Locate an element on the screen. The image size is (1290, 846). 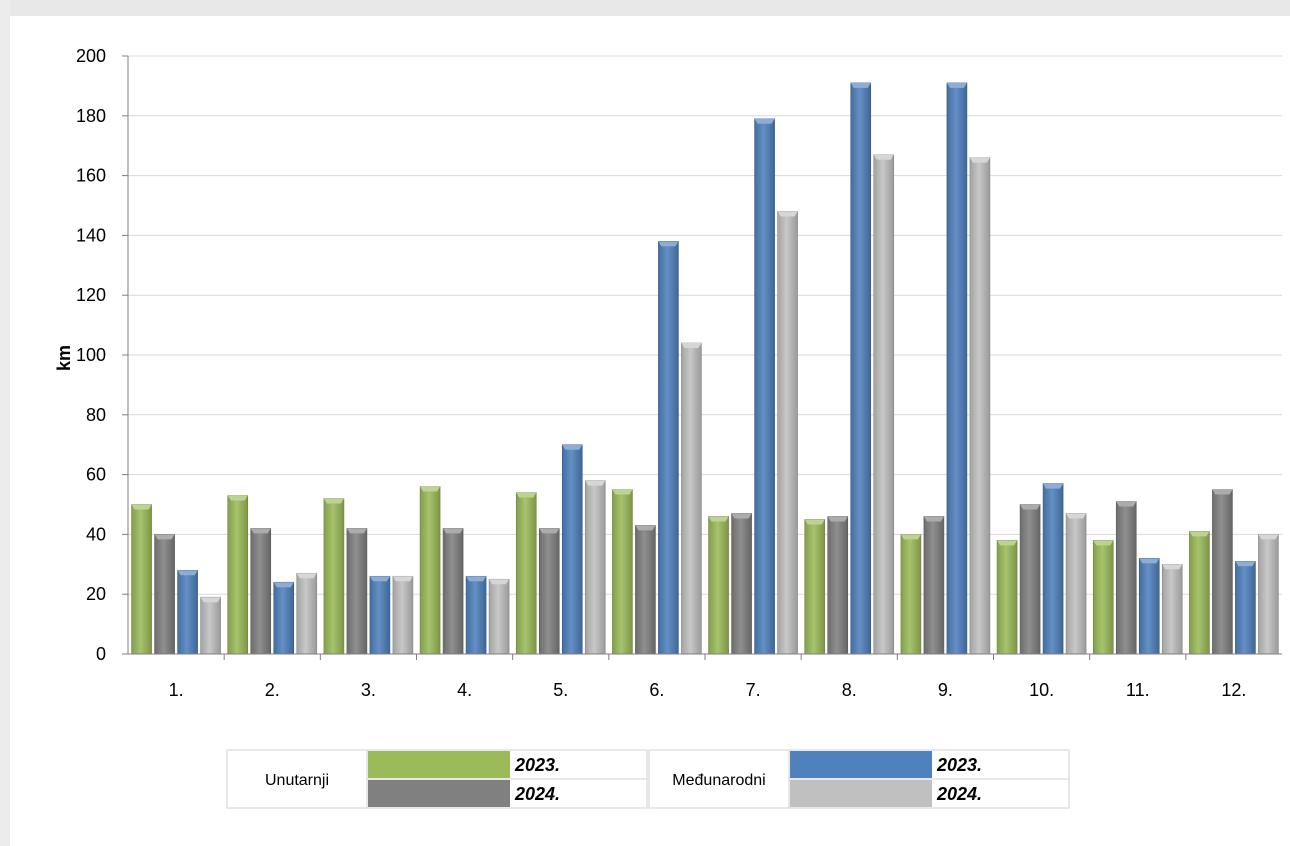
y-tick-label: 80 is located at coordinates (96, 415).